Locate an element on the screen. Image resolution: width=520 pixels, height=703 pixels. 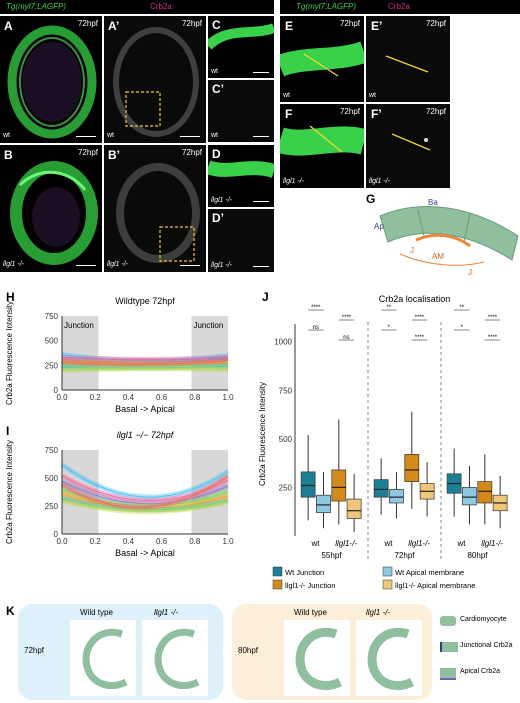
y-axis-label: Crb2a Fluorescence Intensity is located at coordinates (262, 434).